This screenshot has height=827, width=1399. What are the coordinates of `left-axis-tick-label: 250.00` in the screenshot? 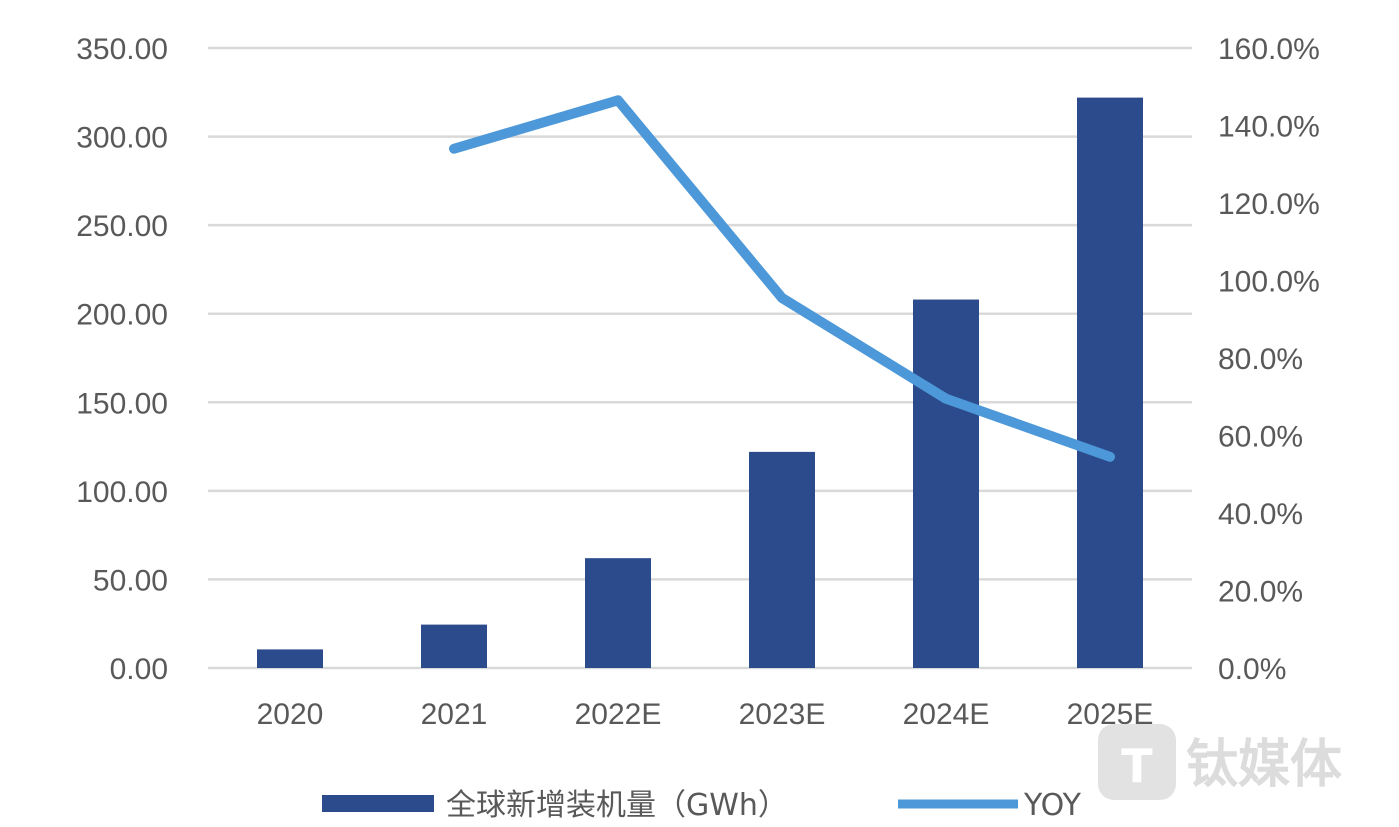 It's located at (122, 226).